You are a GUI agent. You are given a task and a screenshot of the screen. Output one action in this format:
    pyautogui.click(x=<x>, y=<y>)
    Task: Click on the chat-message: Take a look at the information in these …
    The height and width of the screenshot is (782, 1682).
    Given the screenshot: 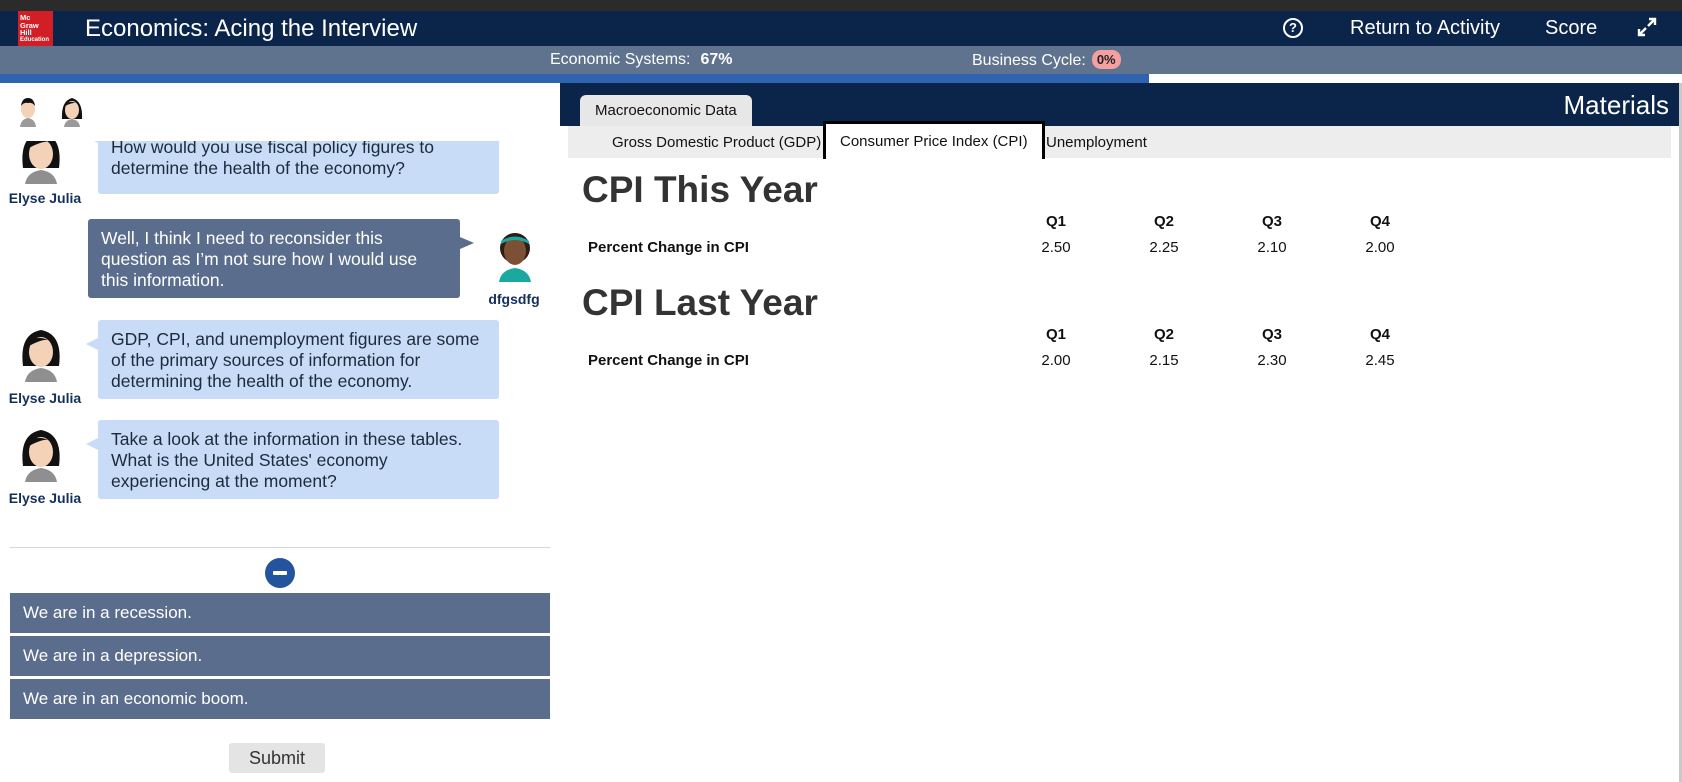 What is the action you would take?
    pyautogui.click(x=292, y=459)
    